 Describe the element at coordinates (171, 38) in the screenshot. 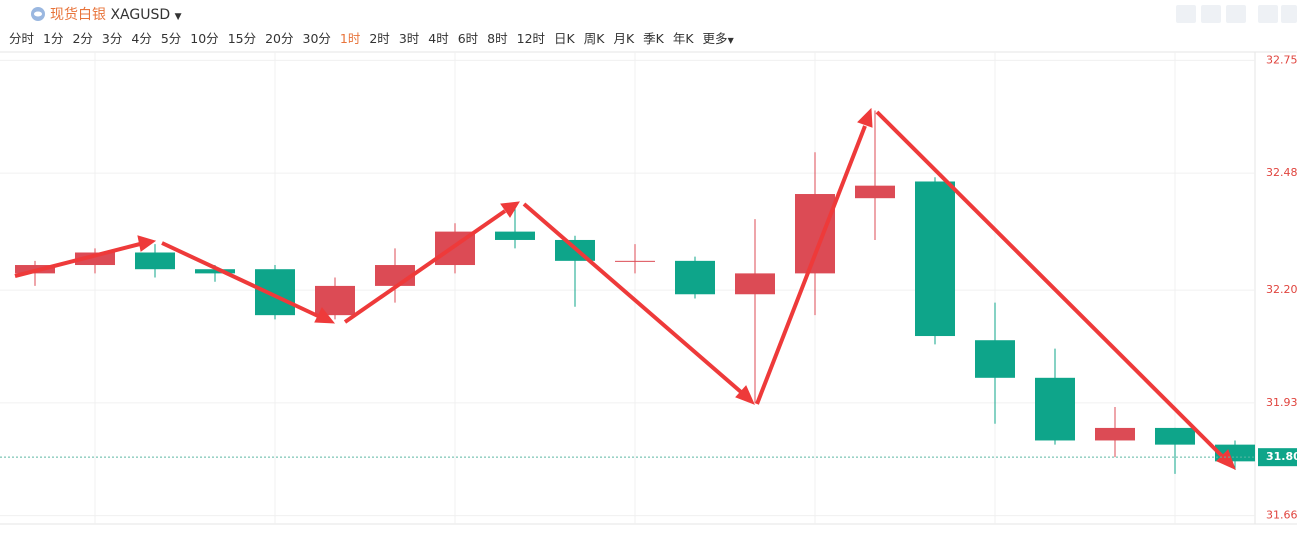

I see `interval-button: 5分` at that location.